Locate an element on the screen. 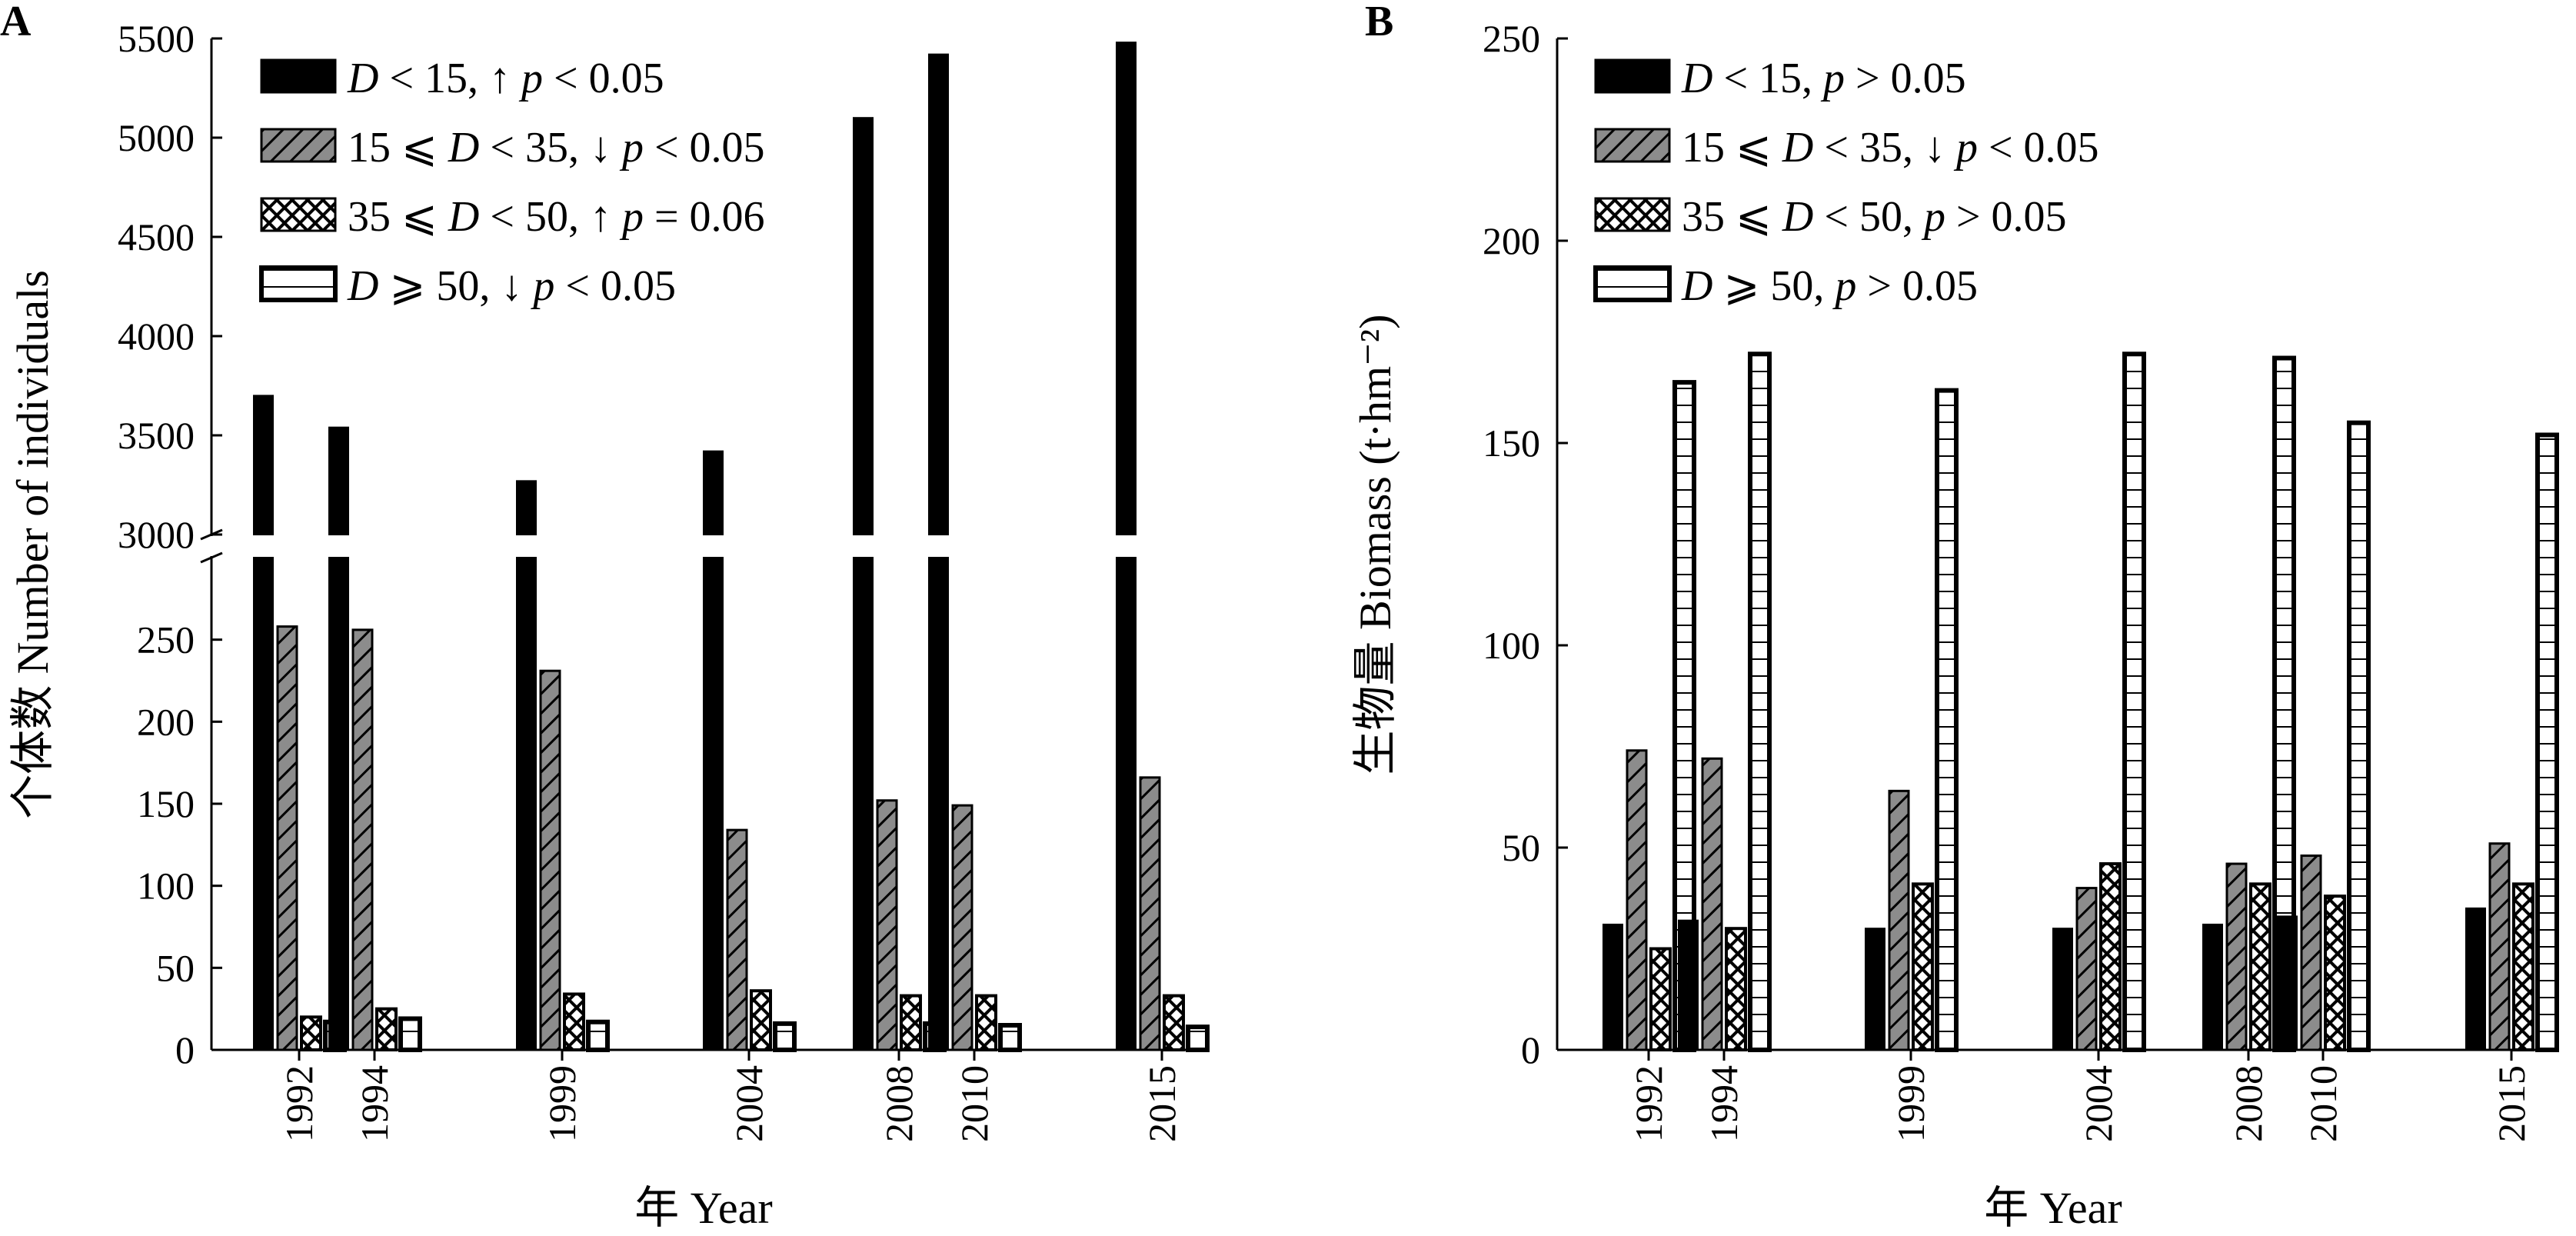 This screenshot has width=2576, height=1236. x-axis-title: 年 Year is located at coordinates (703, 1208).